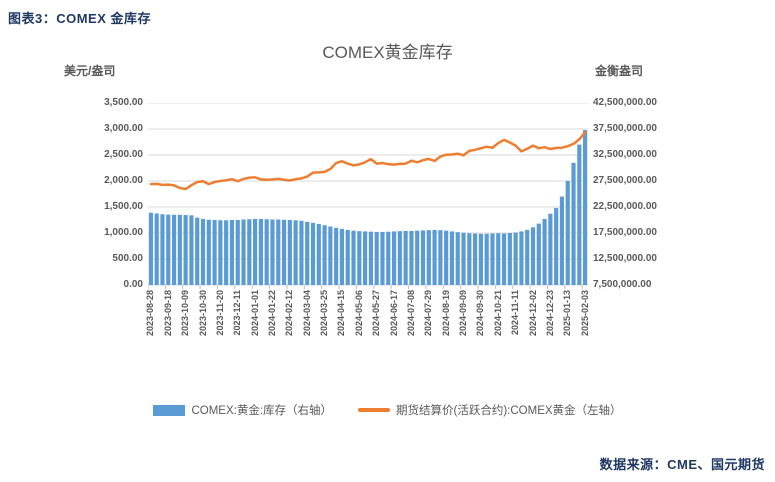 The height and width of the screenshot is (482, 775). Describe the element at coordinates (625, 128) in the screenshot. I see `right-axis-tick: 37,500,000.00` at that location.